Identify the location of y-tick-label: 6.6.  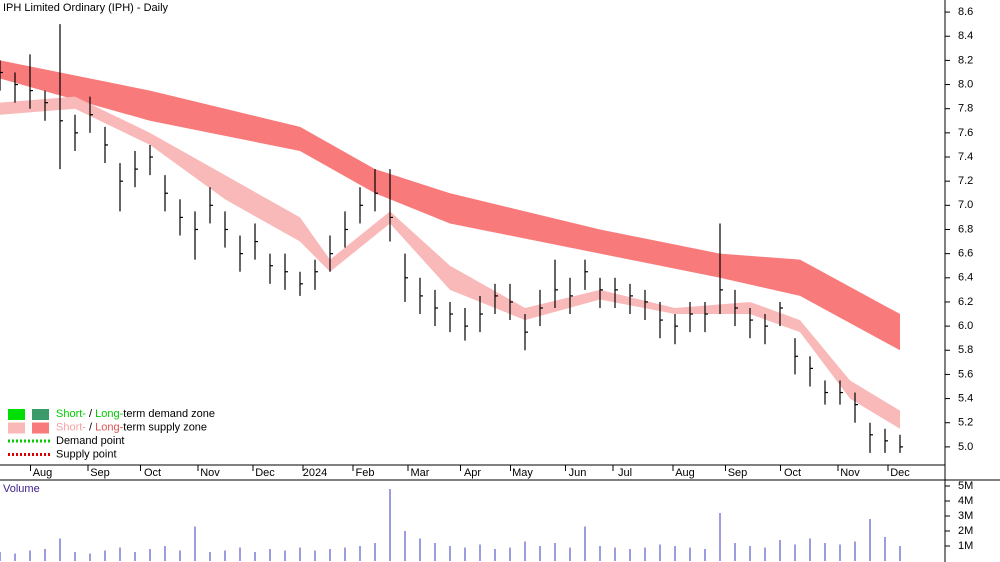
(965, 254).